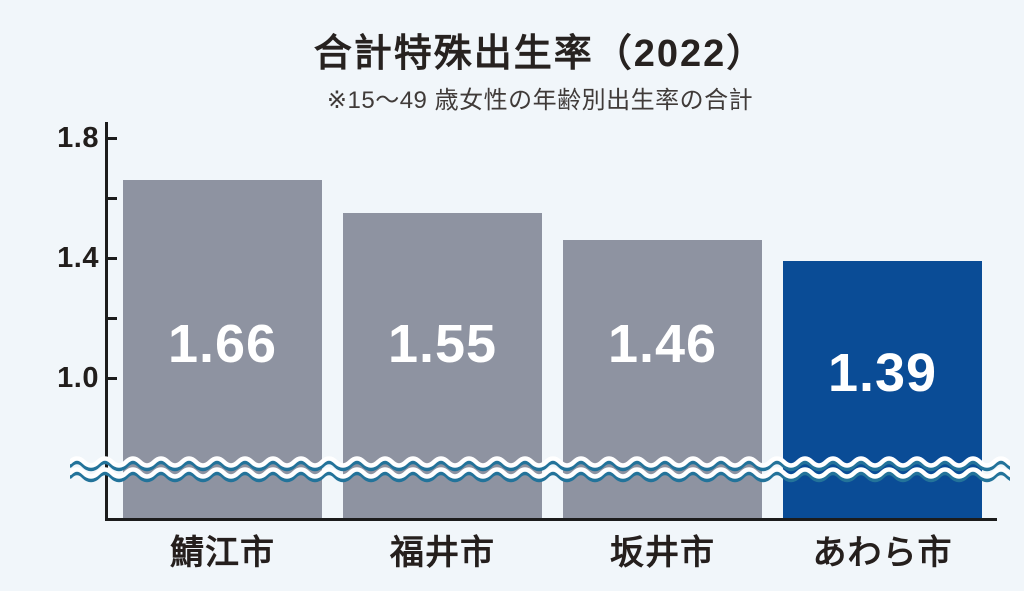 This screenshot has height=591, width=1024. What do you see at coordinates (78, 138) in the screenshot?
I see `y-axis-tick-label: 1.8` at bounding box center [78, 138].